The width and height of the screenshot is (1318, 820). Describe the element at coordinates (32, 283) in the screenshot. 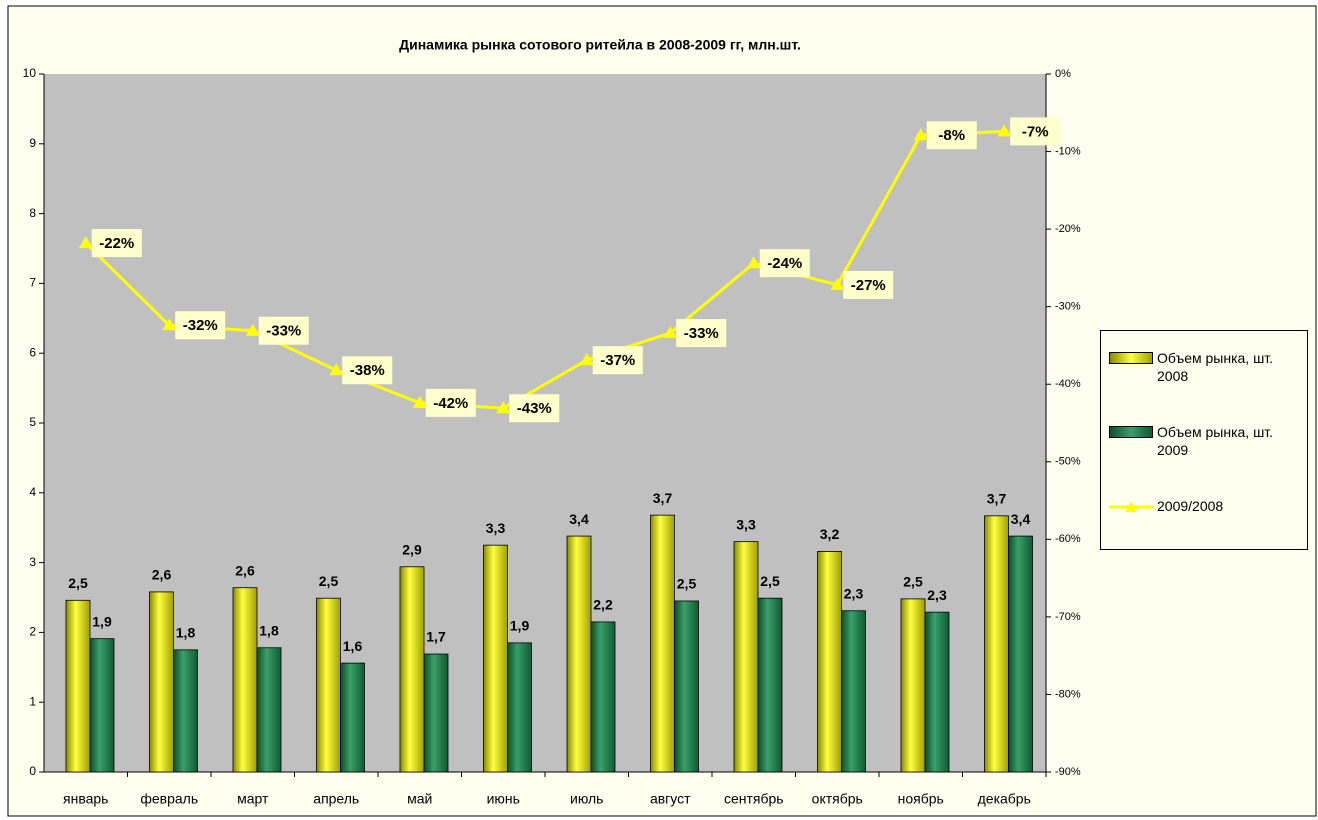

I see `y-tick-label: 7` at that location.